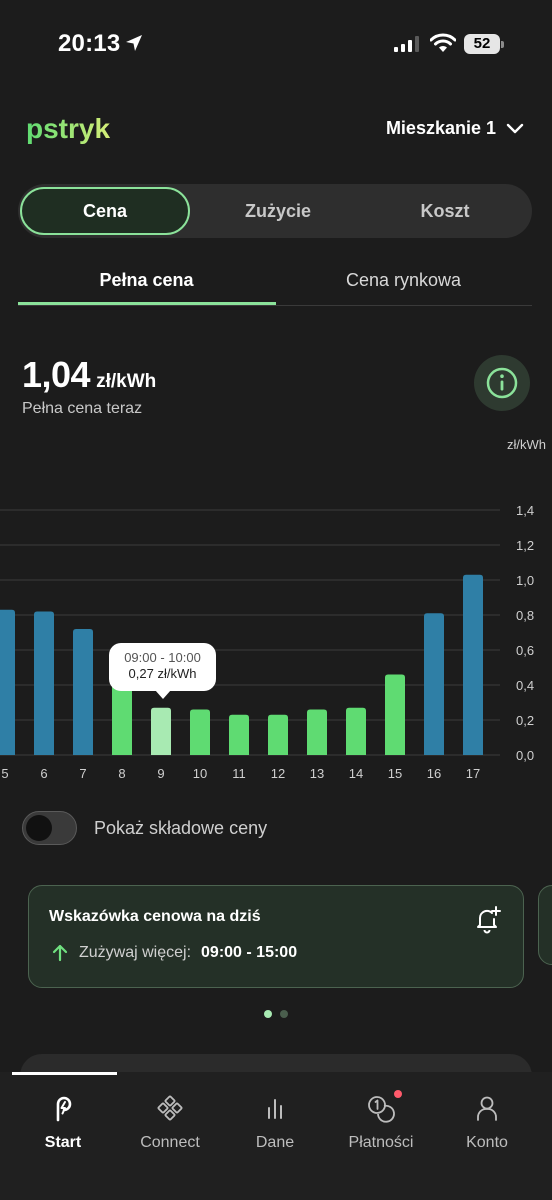 This screenshot has width=552, height=1200. I want to click on nav-label: Konto, so click(487, 1142).